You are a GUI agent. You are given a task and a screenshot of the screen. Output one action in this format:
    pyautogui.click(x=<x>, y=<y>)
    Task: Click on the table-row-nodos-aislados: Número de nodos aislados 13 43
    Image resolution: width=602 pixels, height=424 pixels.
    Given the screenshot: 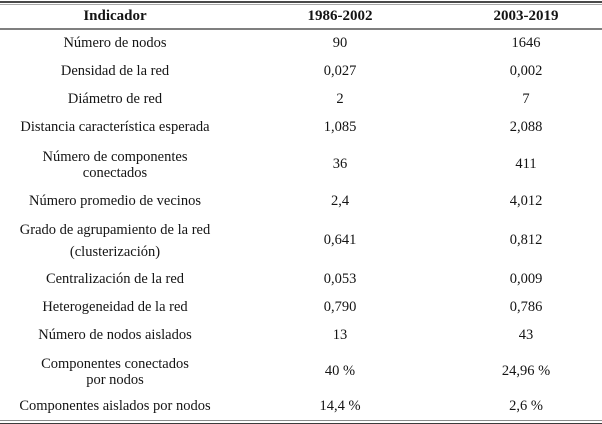 What is the action you would take?
    pyautogui.click(x=301, y=336)
    